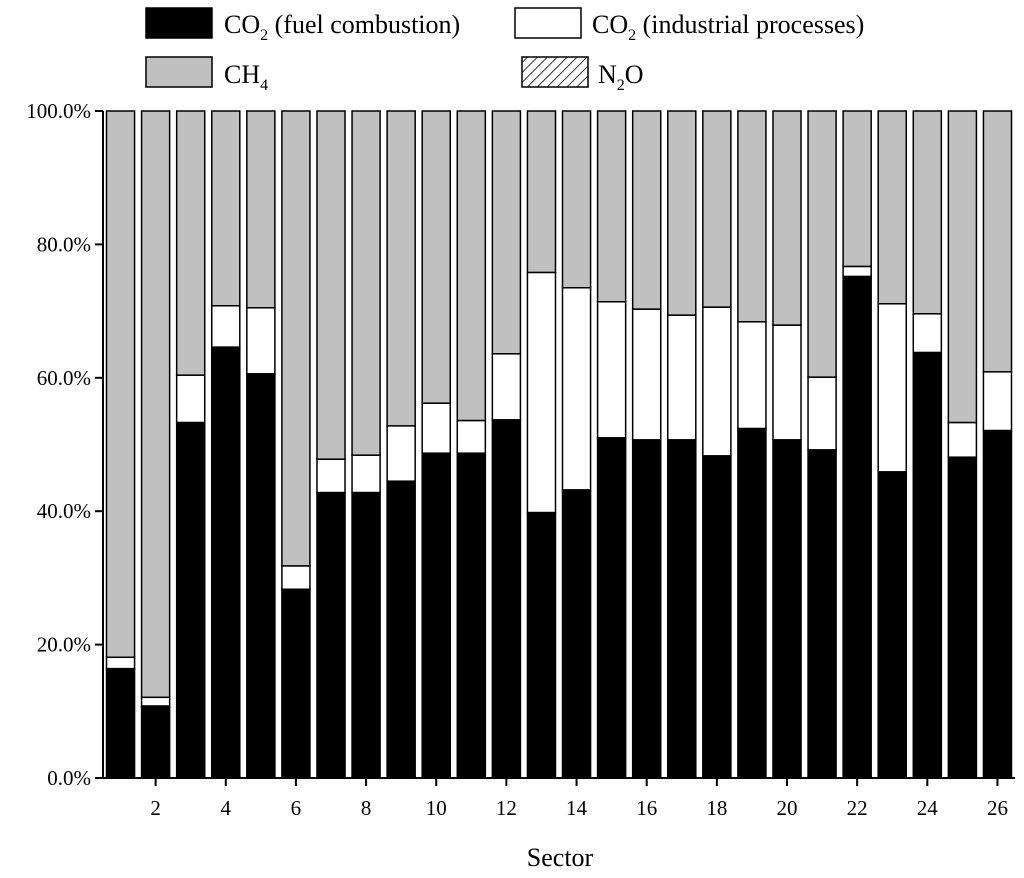 This screenshot has height=878, width=1024. What do you see at coordinates (226, 808) in the screenshot?
I see `x-tick-label: 4` at bounding box center [226, 808].